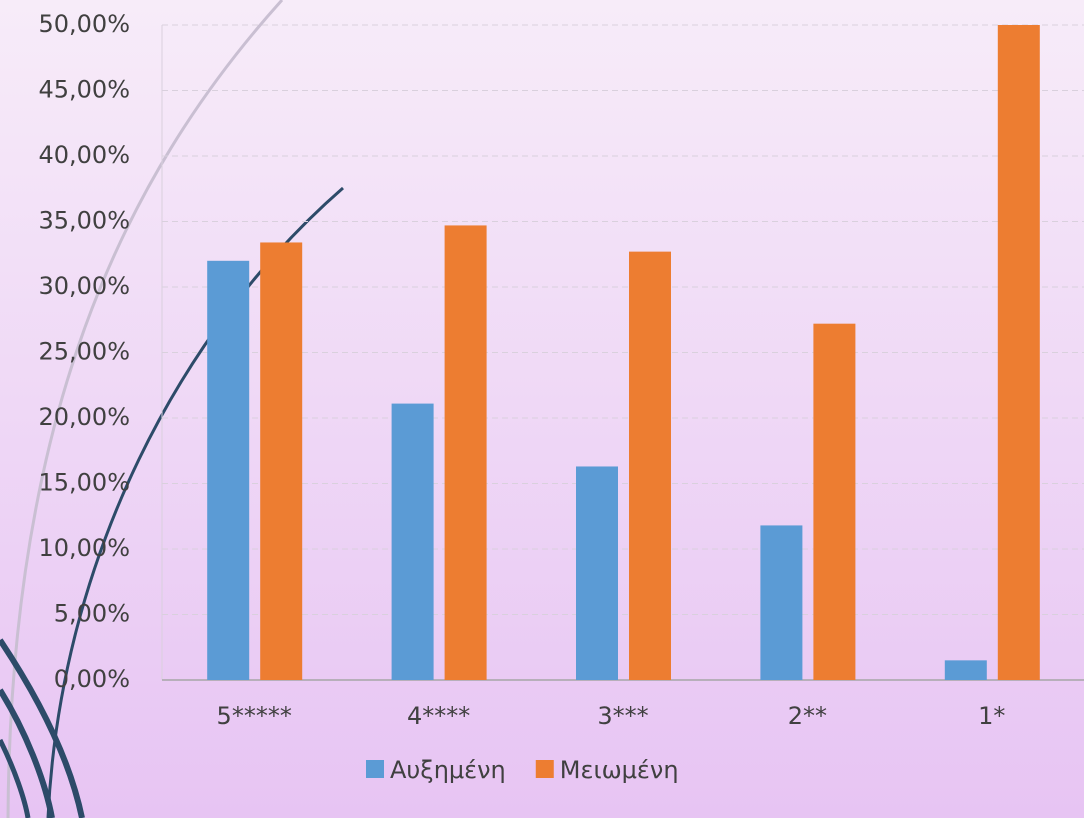 The image size is (1084, 818). What do you see at coordinates (84, 483) in the screenshot?
I see `y-tick-label: 15,00%` at bounding box center [84, 483].